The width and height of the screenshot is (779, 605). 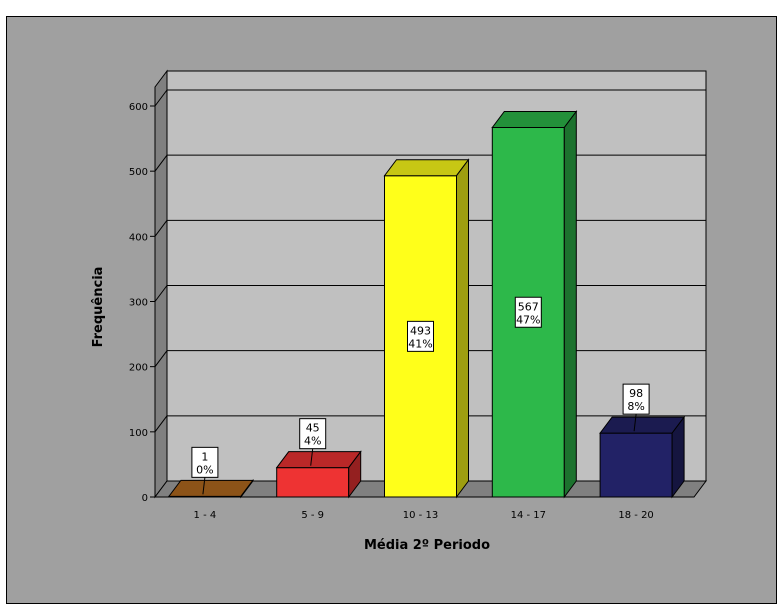 I want to click on data-label: 454%, so click(x=313, y=442).